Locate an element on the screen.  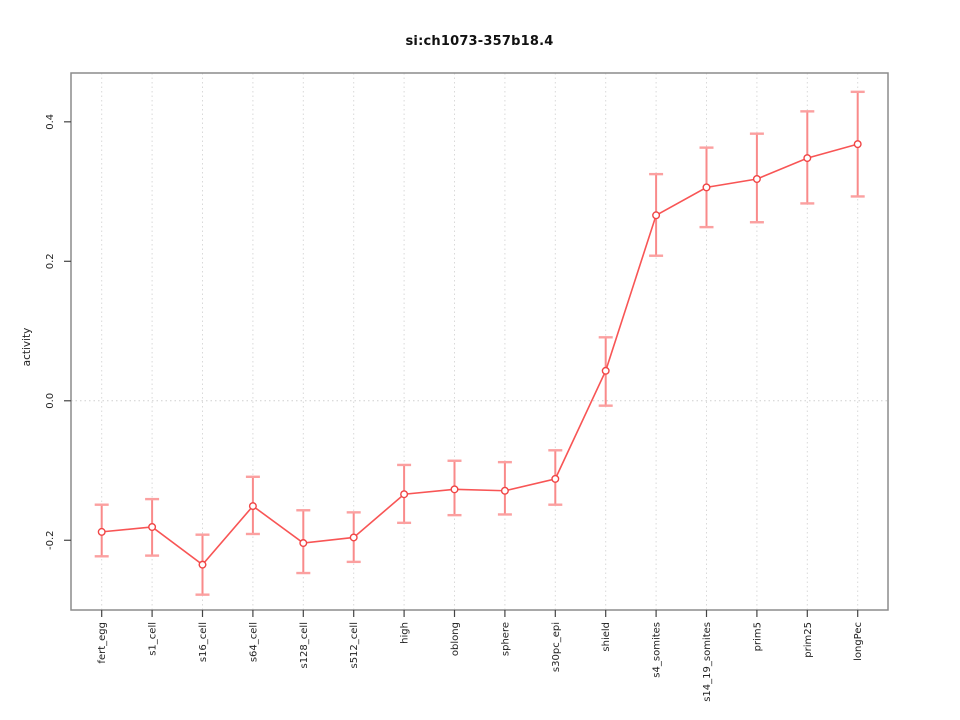
x-category-label: s64_cell is located at coordinates (253, 642).